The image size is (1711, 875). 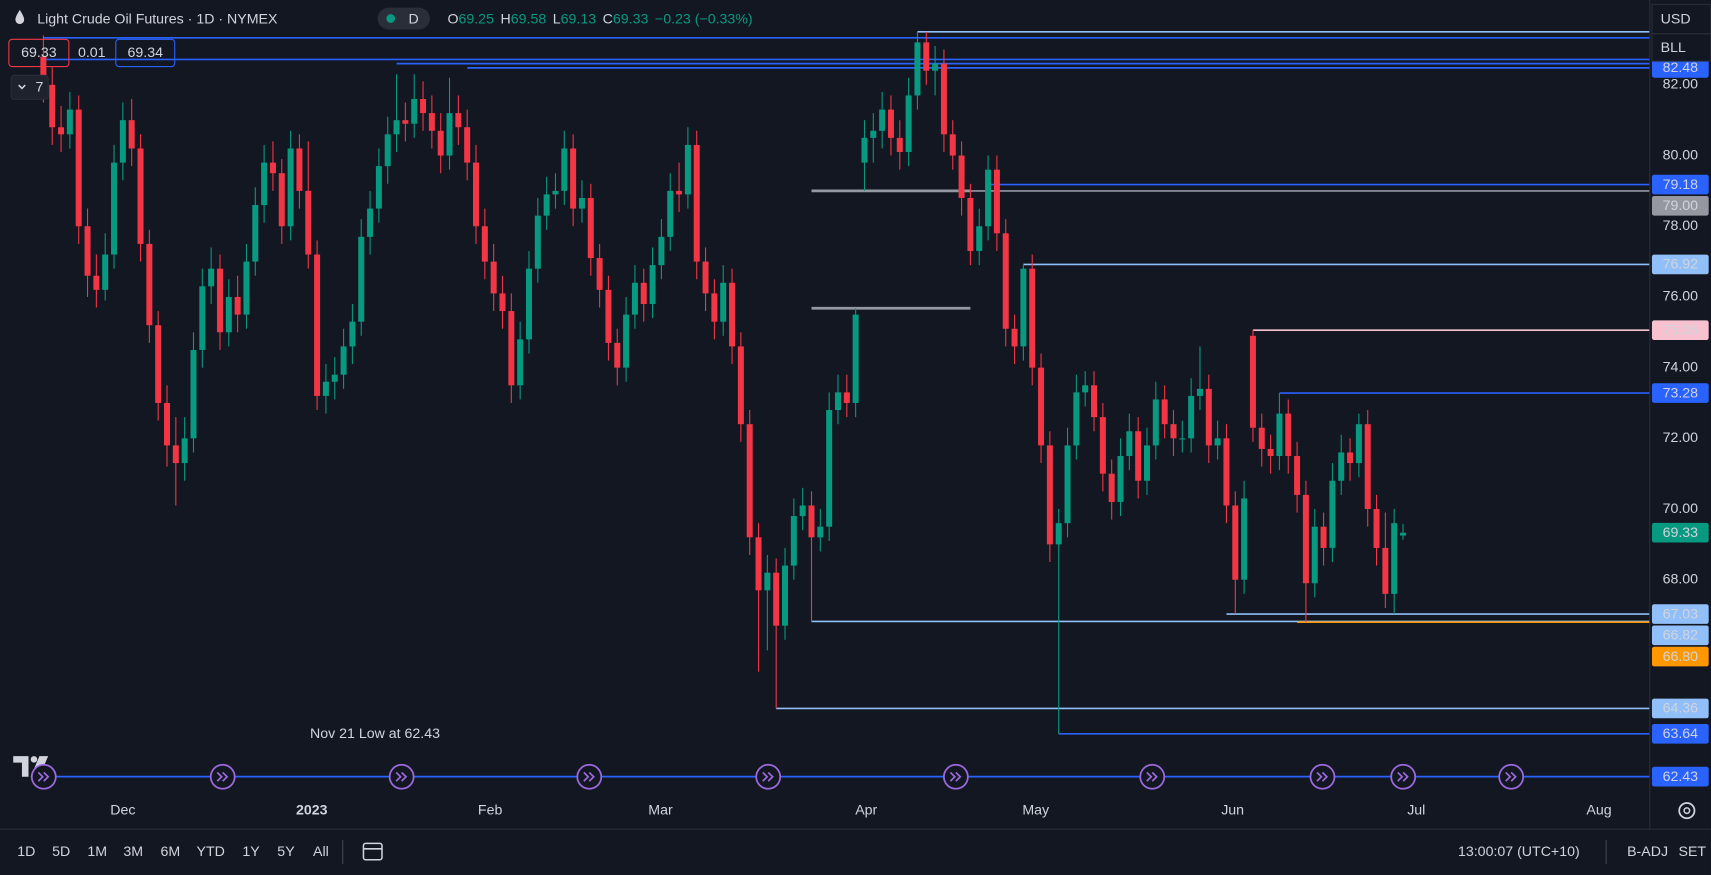 I want to click on status-pill, so click(x=404, y=18).